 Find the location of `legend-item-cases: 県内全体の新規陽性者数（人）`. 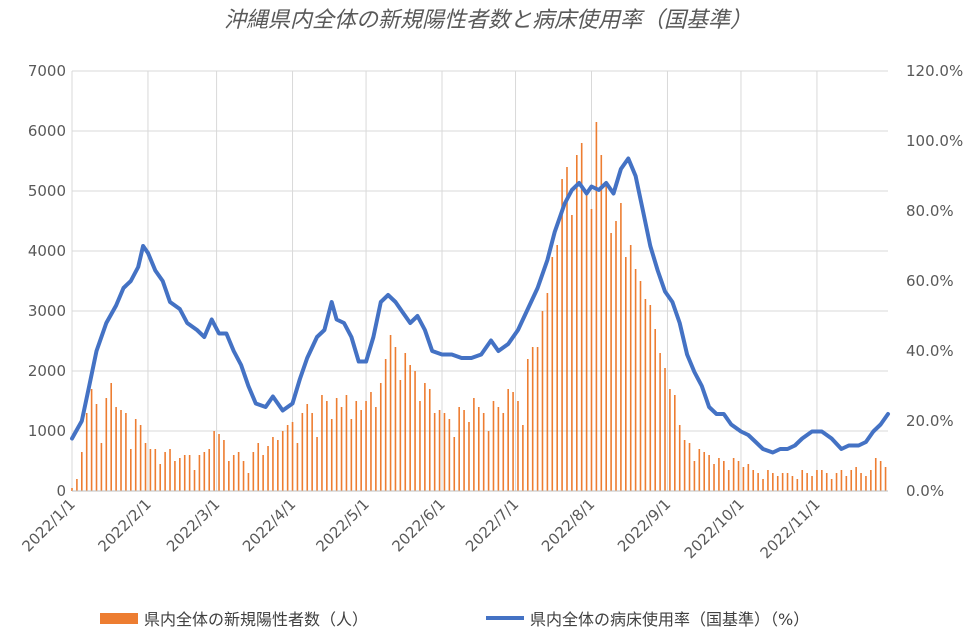

legend-item-cases: 県内全体の新規陽性者数（人） is located at coordinates (234, 618).